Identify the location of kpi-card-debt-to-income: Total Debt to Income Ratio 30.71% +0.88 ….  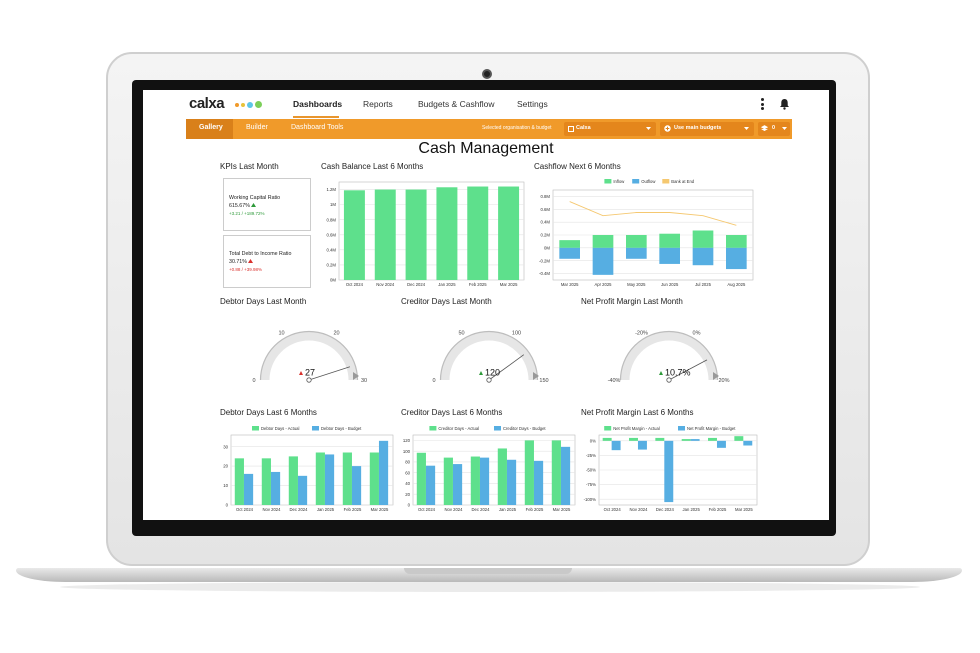
(267, 261).